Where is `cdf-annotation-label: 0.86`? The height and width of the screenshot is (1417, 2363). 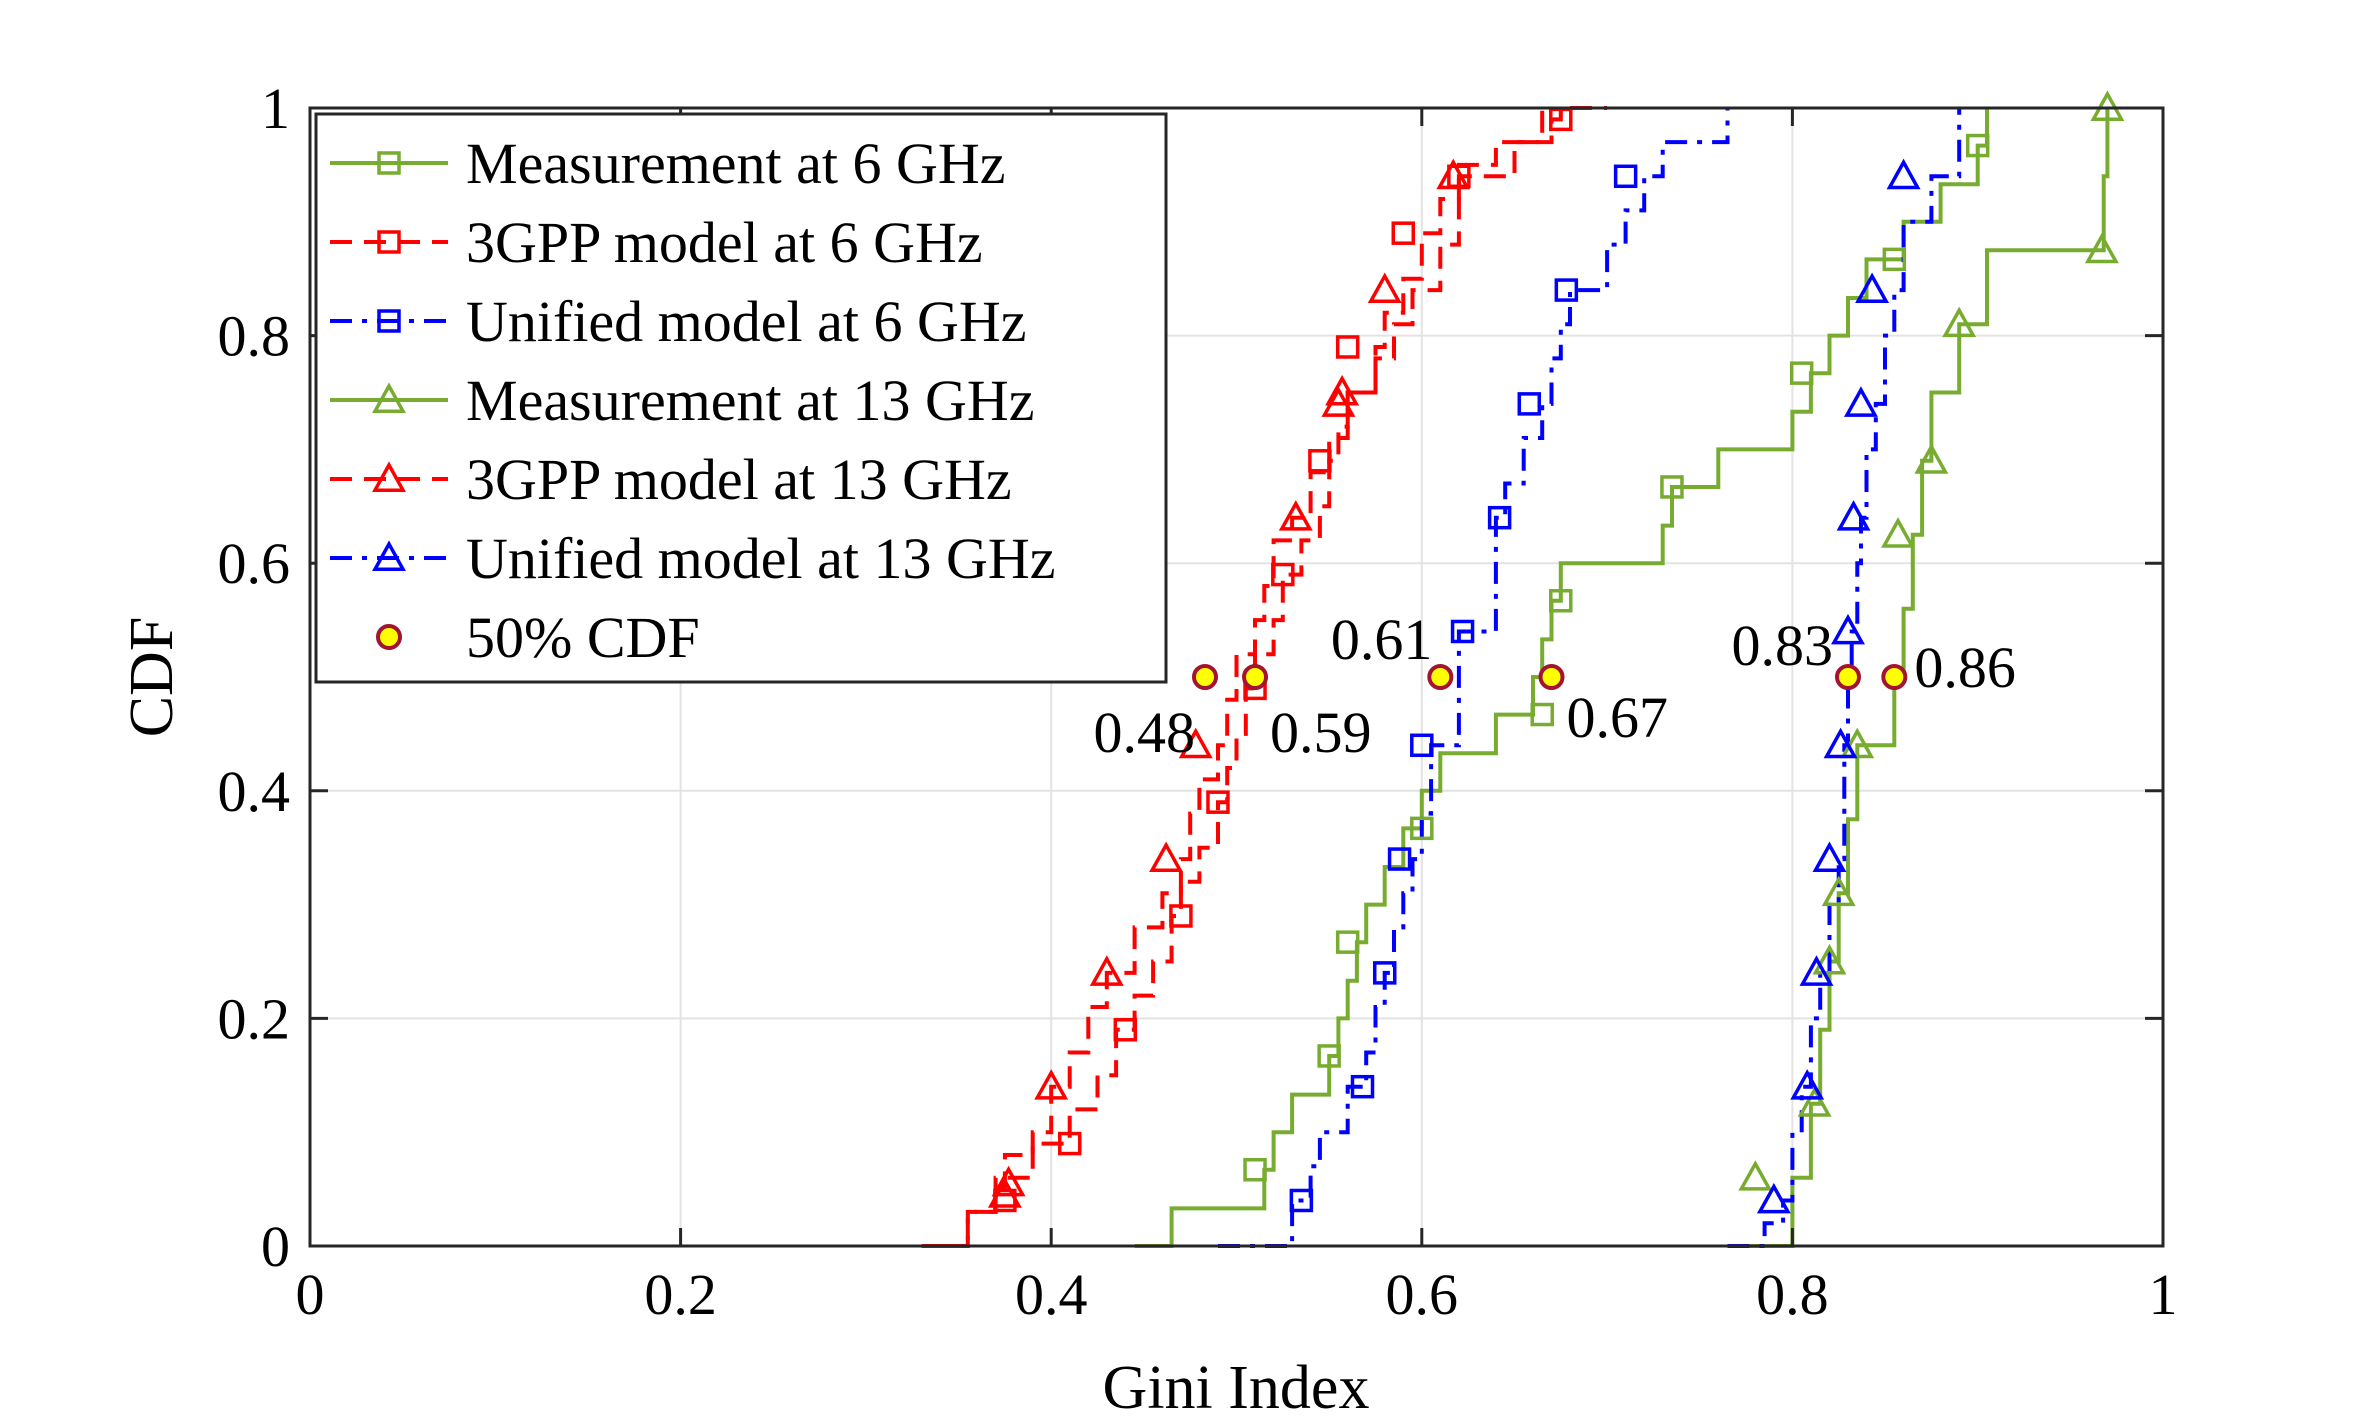
cdf-annotation-label: 0.86 is located at coordinates (1965, 667).